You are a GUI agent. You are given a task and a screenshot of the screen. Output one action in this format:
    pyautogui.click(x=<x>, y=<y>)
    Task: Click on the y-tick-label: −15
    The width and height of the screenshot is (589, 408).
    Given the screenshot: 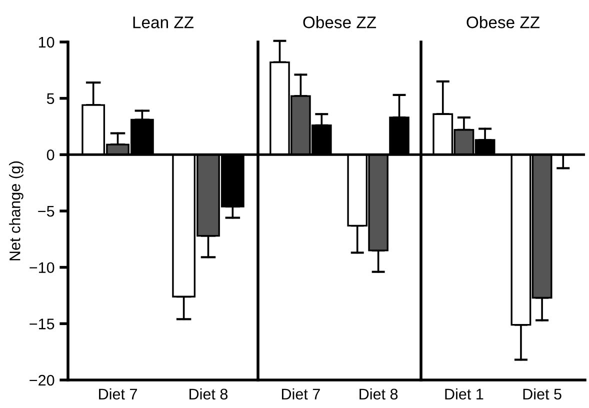 What is the action you would take?
    pyautogui.click(x=42, y=324)
    